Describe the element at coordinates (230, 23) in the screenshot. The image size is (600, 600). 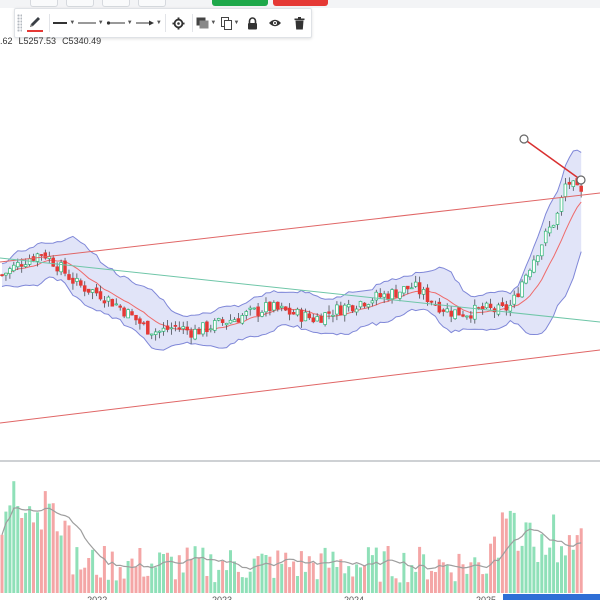
I see `clone-button: ▼` at that location.